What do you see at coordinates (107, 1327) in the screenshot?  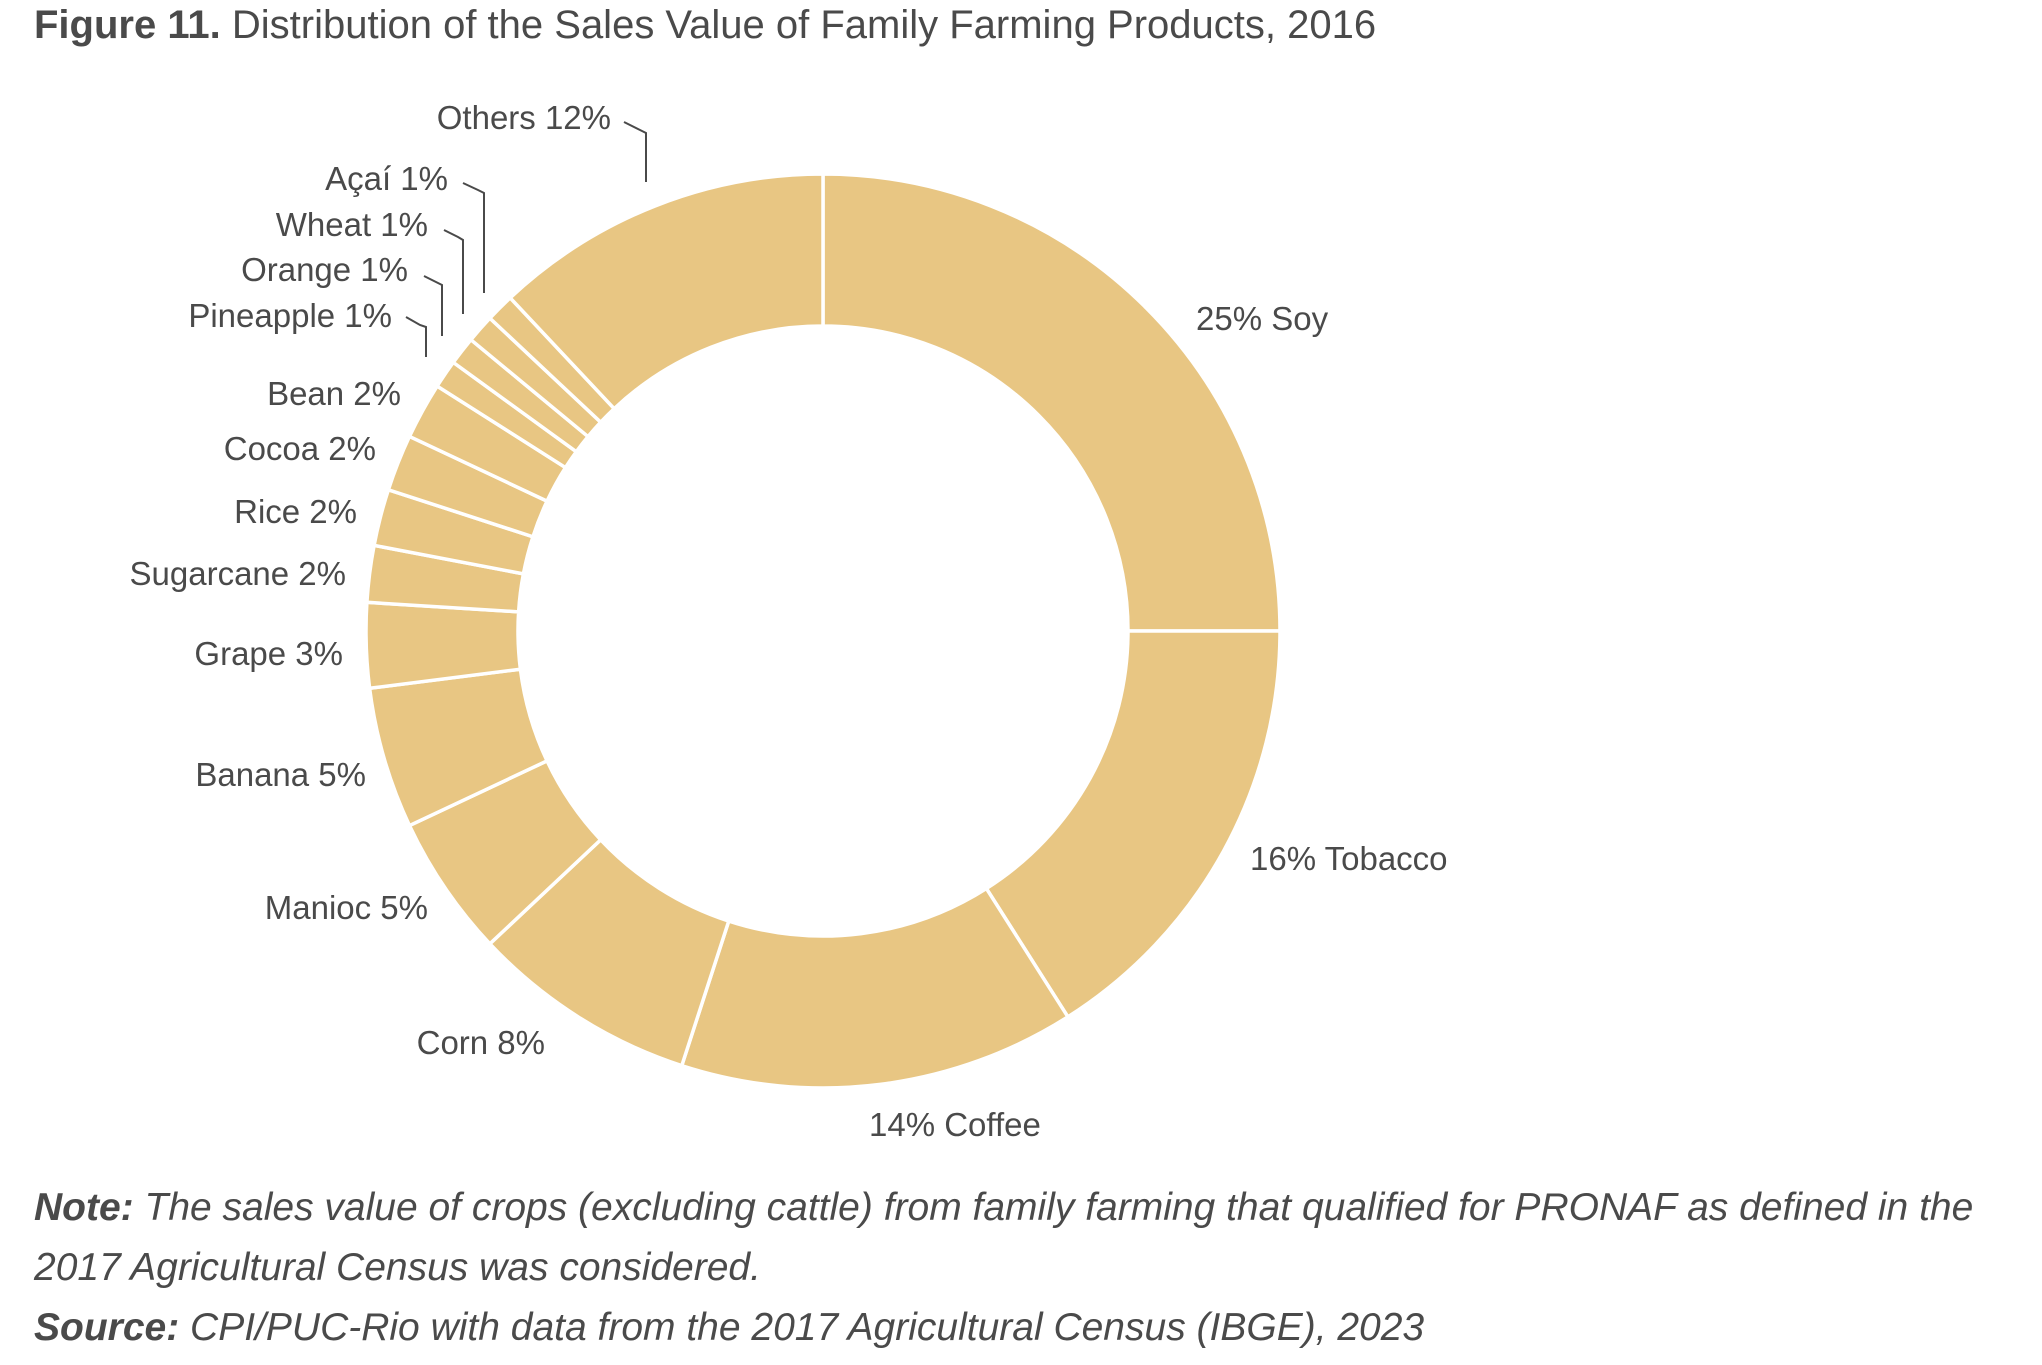 I see `source-label: Source:` at bounding box center [107, 1327].